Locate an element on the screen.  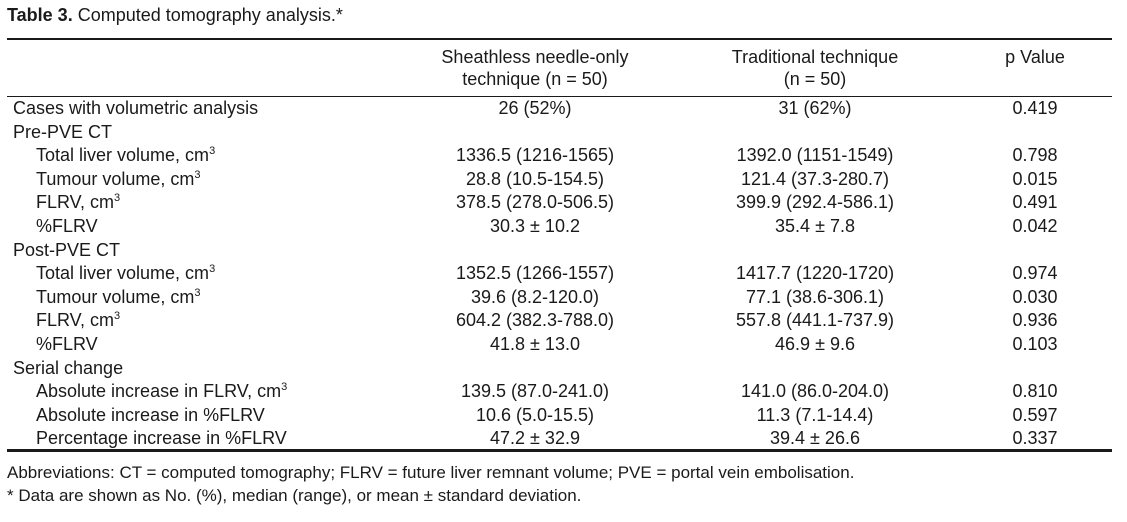
header-sheathless-line2: technique (n = 50) is located at coordinates (535, 79).